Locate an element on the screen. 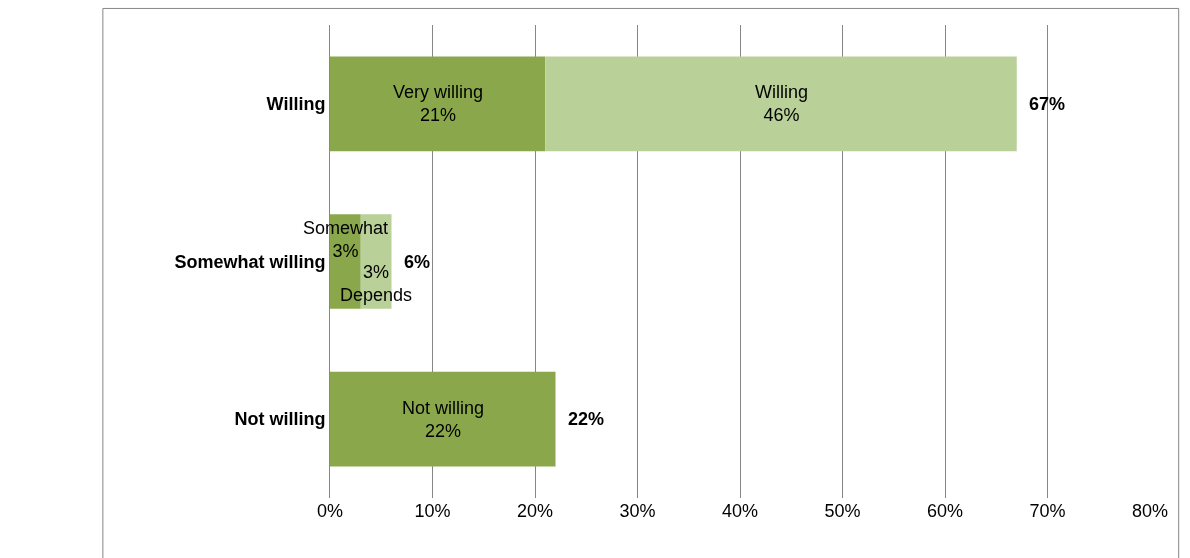 The height and width of the screenshot is (558, 1190). data-label: Willing 46% is located at coordinates (782, 104).